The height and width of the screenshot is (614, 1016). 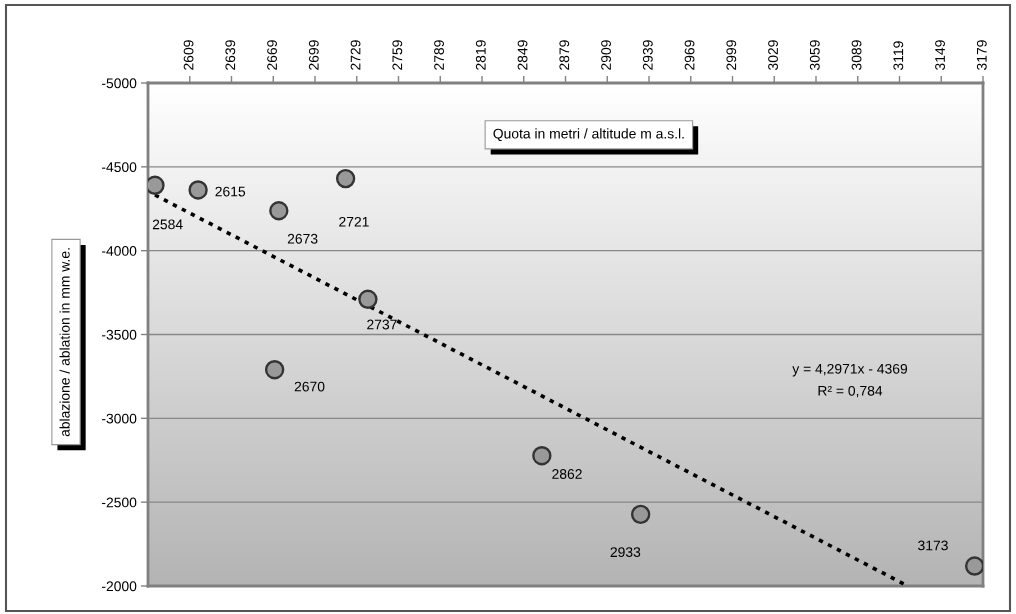 What do you see at coordinates (689, 55) in the screenshot?
I see `x-tick-label: 2969` at bounding box center [689, 55].